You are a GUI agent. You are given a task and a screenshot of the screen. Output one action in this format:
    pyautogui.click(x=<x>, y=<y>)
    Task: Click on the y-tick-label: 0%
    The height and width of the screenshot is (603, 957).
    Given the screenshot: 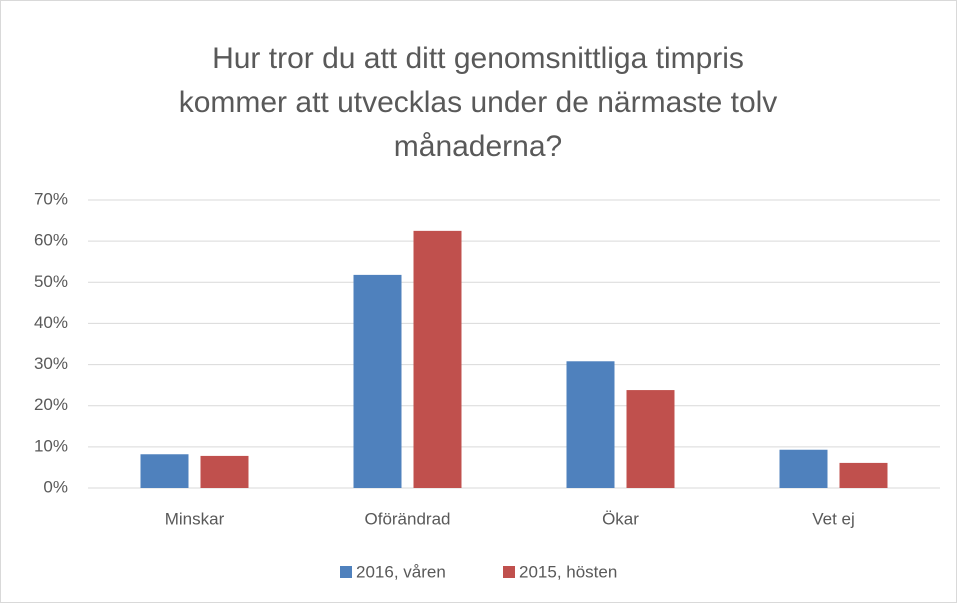 What is the action you would take?
    pyautogui.click(x=55, y=486)
    